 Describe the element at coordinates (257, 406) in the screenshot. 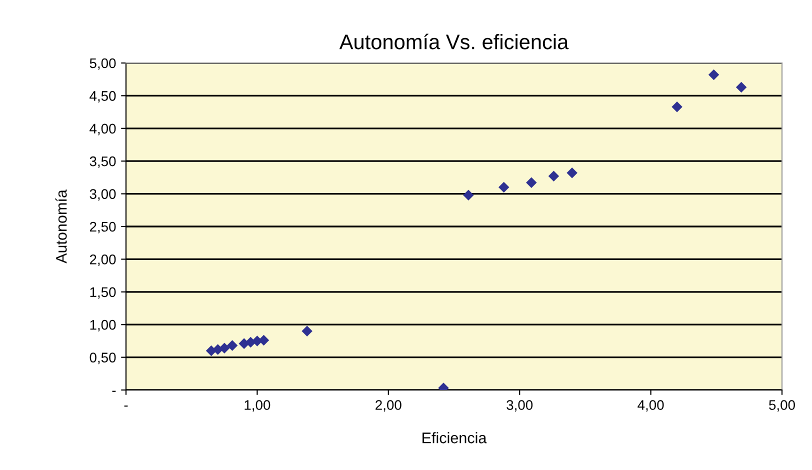

I see `x-tick-label: 1,00` at that location.